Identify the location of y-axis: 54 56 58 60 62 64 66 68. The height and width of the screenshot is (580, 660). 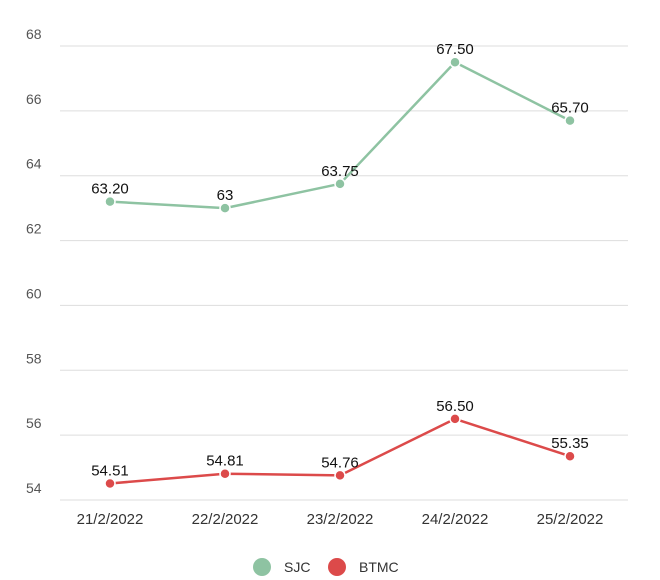
(34, 261).